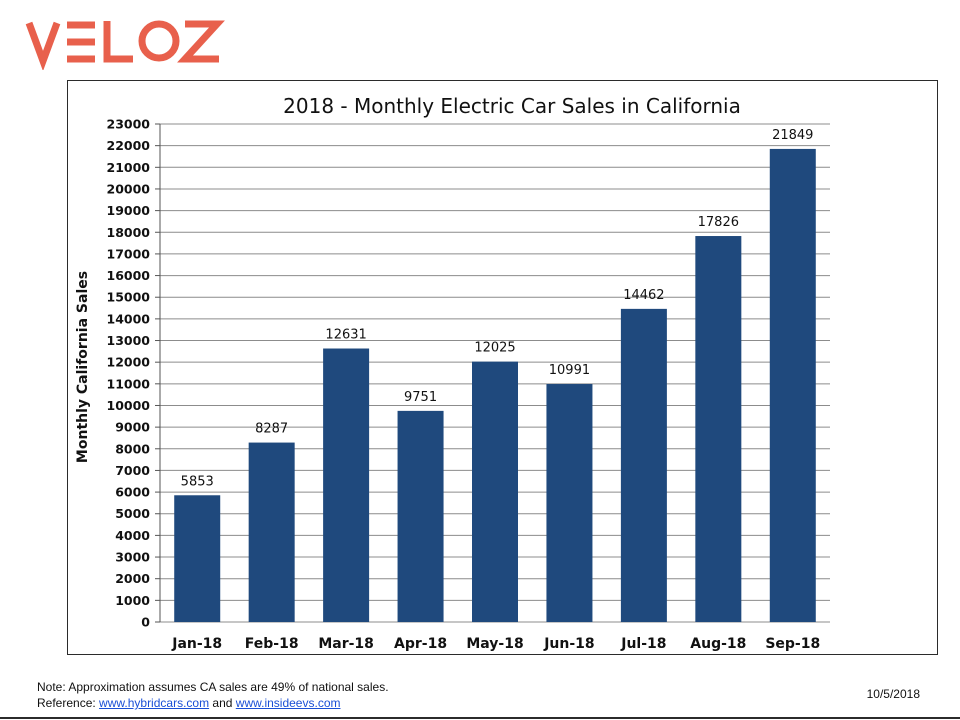 Image resolution: width=960 pixels, height=720 pixels. What do you see at coordinates (129, 210) in the screenshot?
I see `y-tick-label: 19000` at bounding box center [129, 210].